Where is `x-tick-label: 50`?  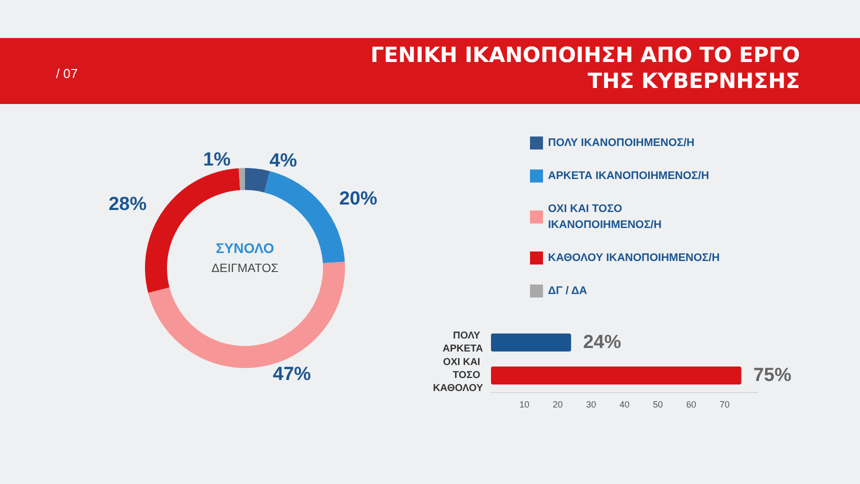 x-tick-label: 50 is located at coordinates (657, 405).